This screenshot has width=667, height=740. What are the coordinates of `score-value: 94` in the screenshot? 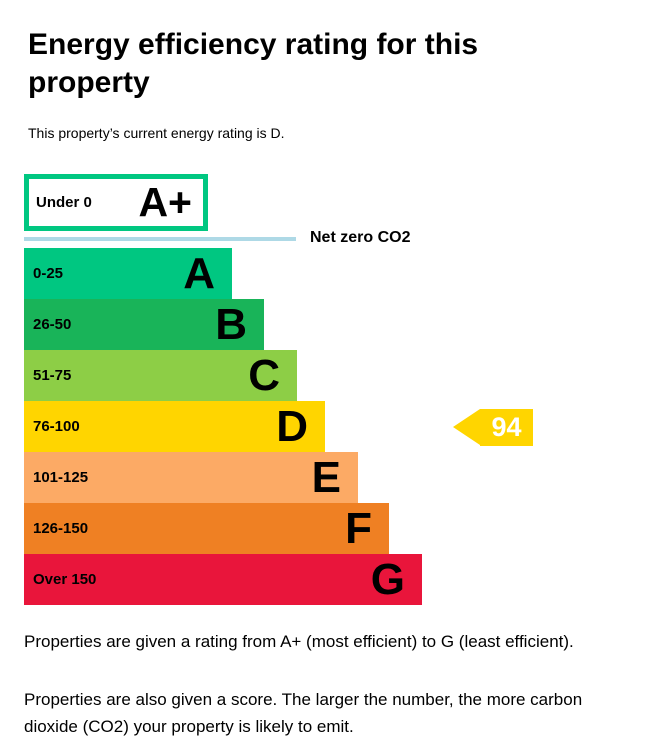 It's located at (506, 427).